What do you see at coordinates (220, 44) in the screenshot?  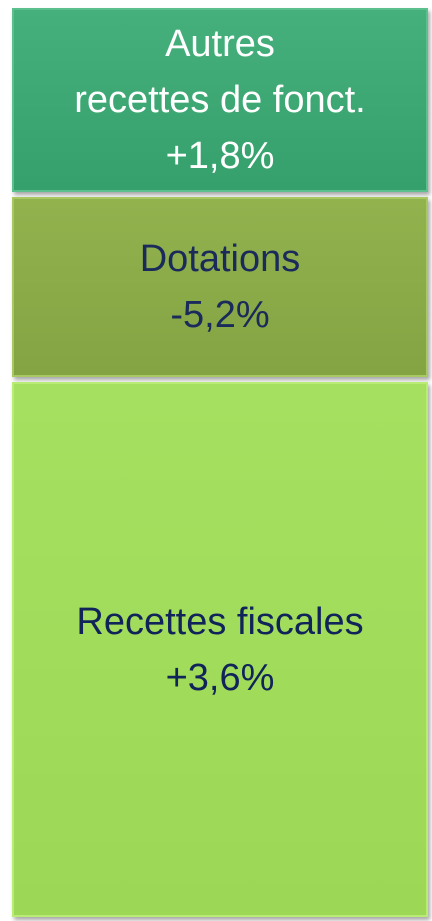 I see `block-label: Autres` at bounding box center [220, 44].